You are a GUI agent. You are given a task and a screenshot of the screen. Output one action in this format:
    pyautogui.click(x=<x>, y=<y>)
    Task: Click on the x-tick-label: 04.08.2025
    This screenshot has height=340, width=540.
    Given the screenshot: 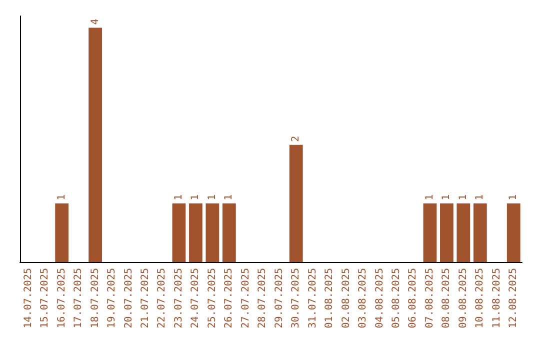 What is the action you would take?
    pyautogui.click(x=380, y=298)
    